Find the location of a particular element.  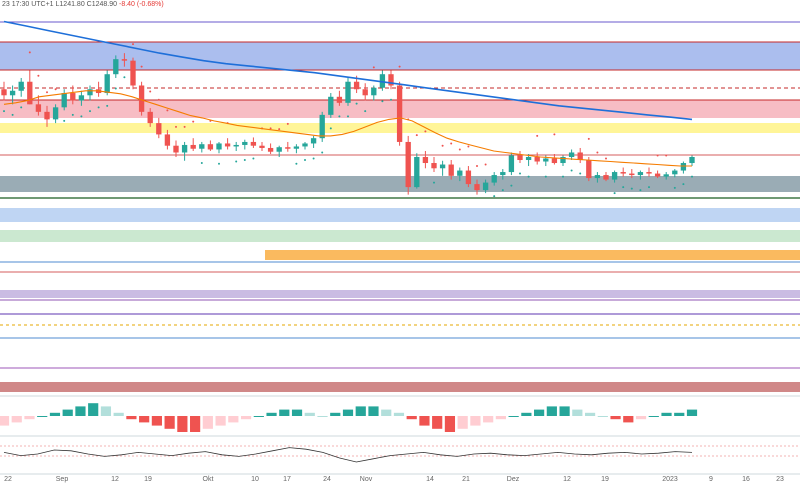

x-tick-label: Nov is located at coordinates (366, 479).